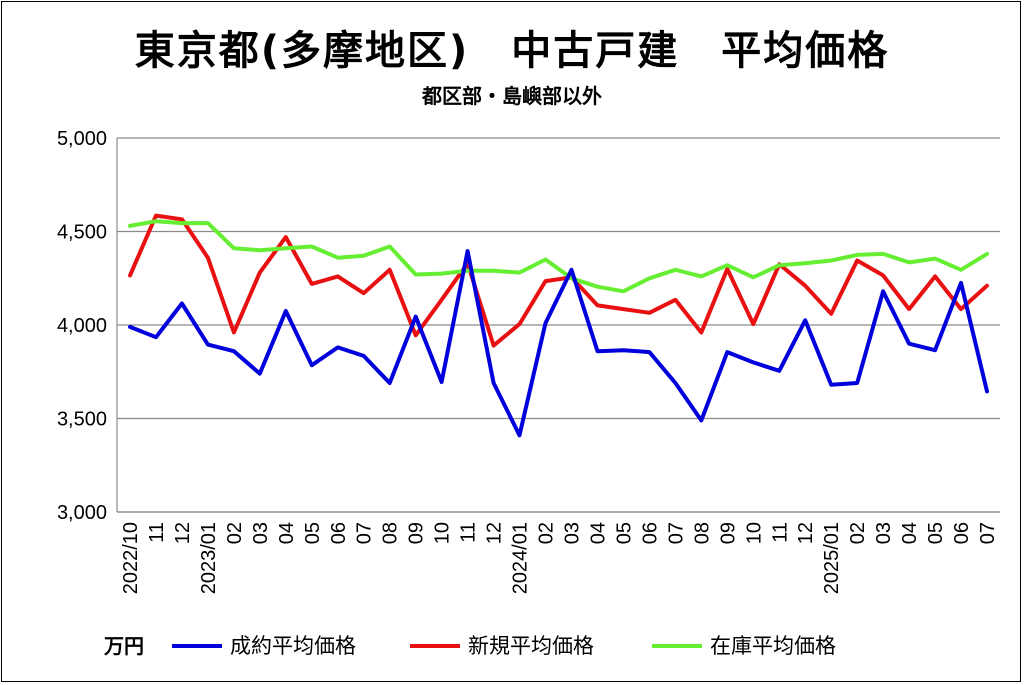  Describe the element at coordinates (531, 646) in the screenshot. I see `legend-label-2: 新規平均価格` at that location.